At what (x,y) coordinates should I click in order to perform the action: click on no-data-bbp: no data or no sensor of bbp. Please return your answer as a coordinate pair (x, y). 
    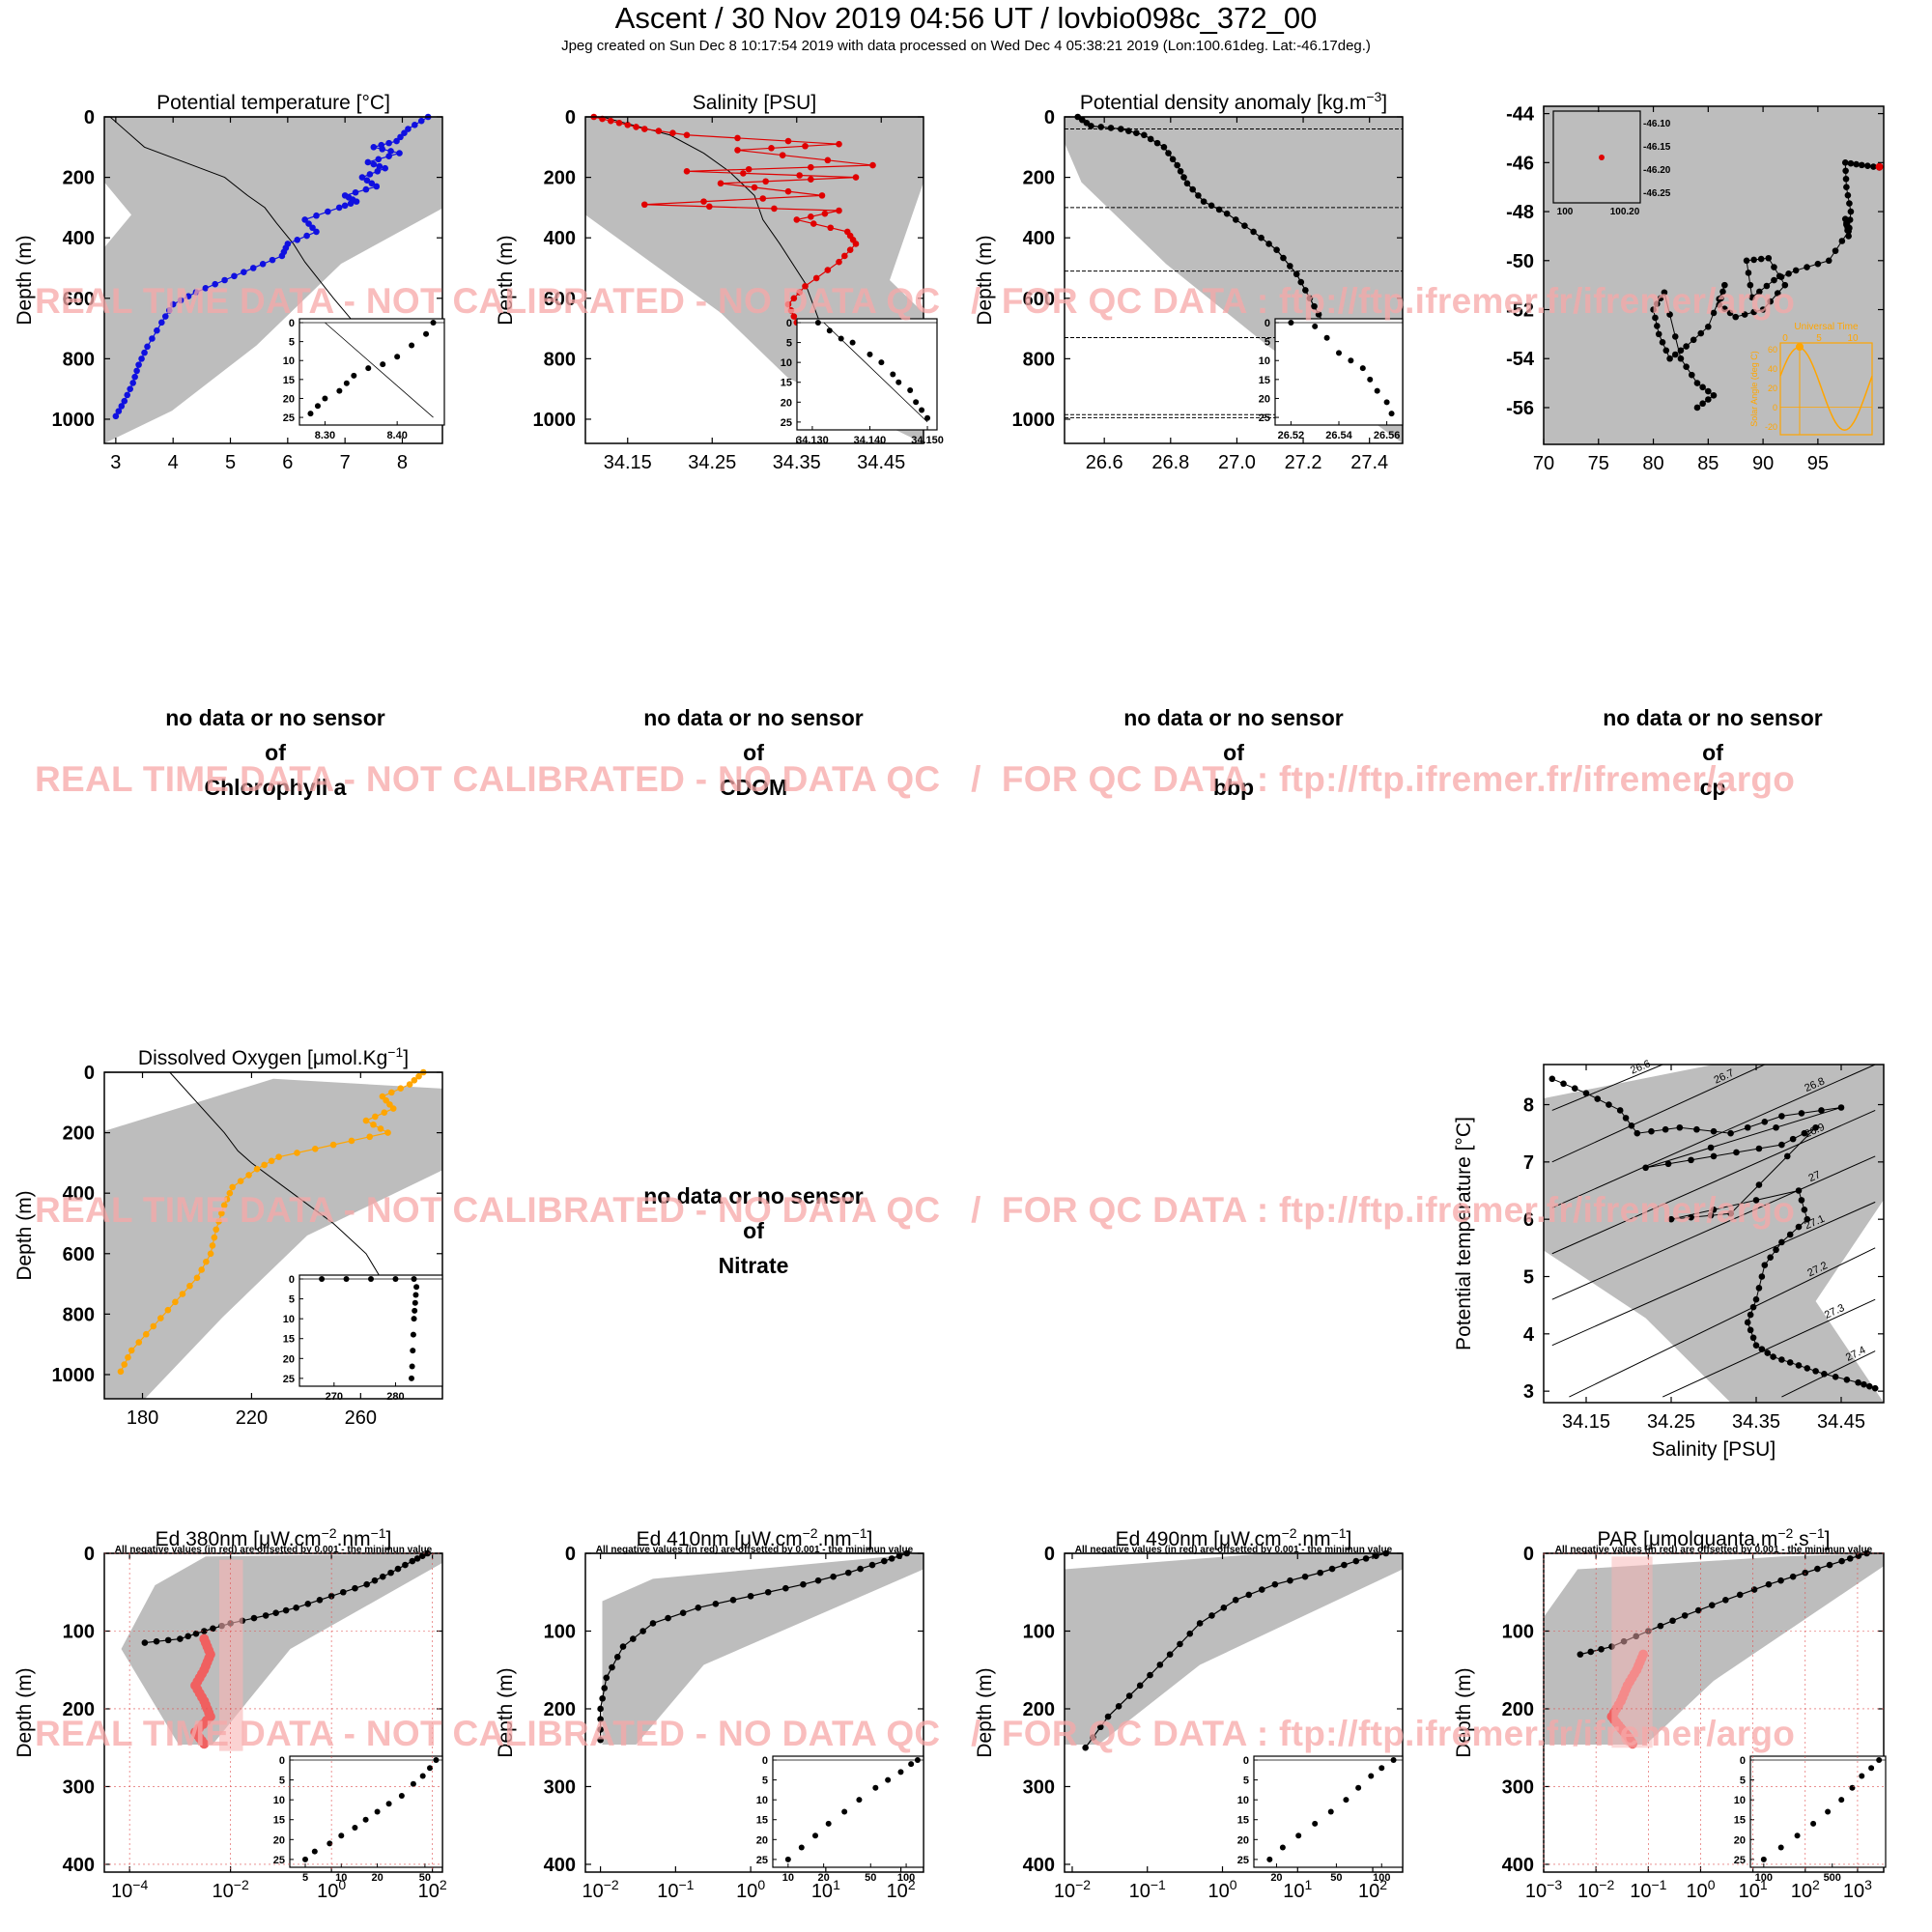
    Looking at the image, I should click on (1233, 752).